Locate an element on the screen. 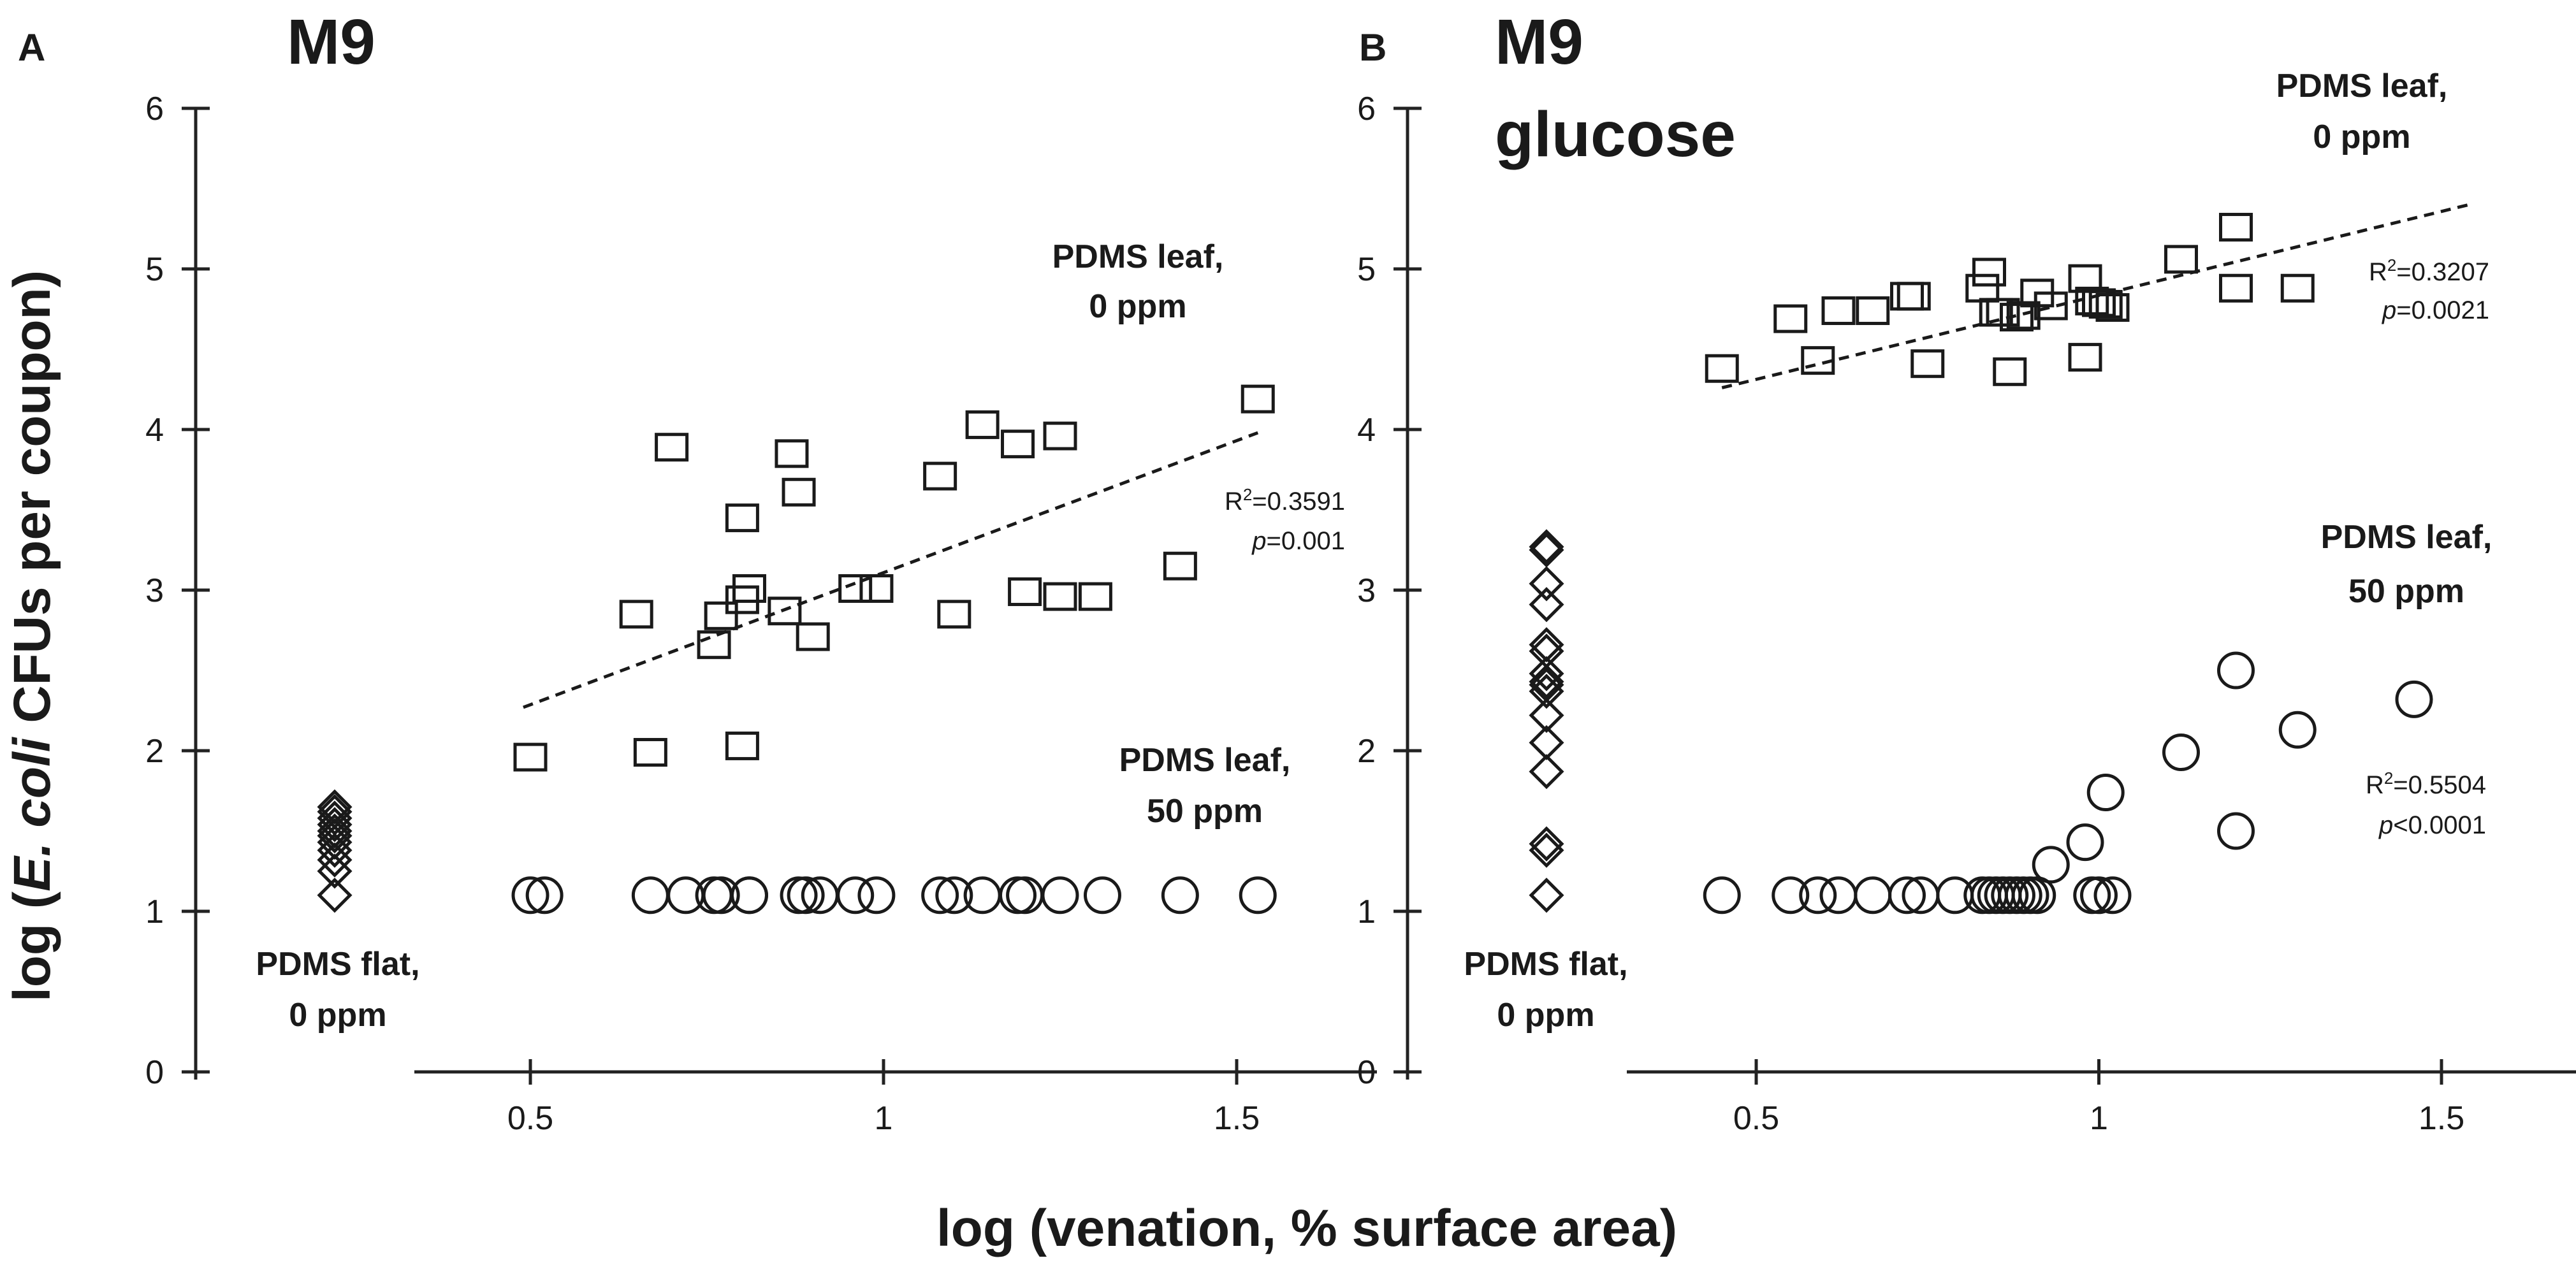  r-squared-label: R2=0.5504 is located at coordinates (2426, 784).